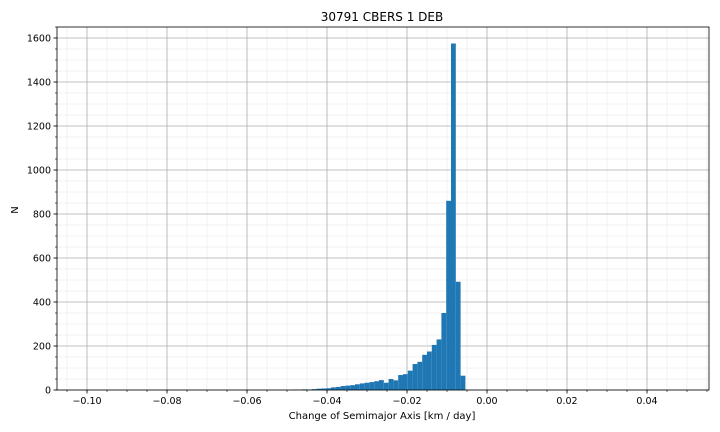  Describe the element at coordinates (566, 401) in the screenshot. I see `x-tick-label: 0.02` at that location.